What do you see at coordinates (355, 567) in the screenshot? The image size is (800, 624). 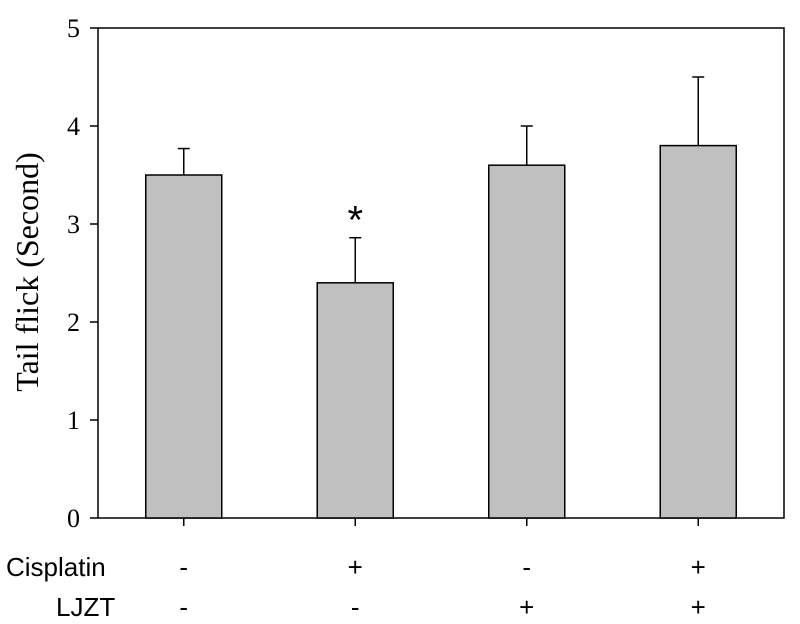 I see `row-0-value-1: +` at bounding box center [355, 567].